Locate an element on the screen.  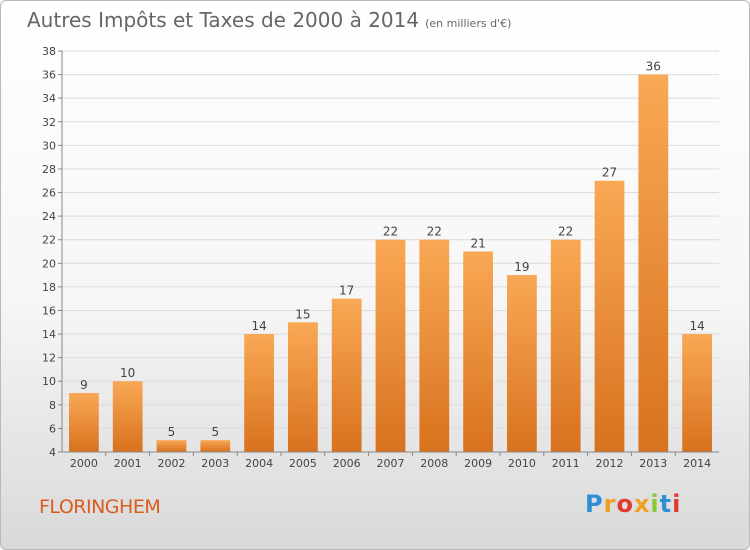
y-tick-label: 6 is located at coordinates (52, 428).